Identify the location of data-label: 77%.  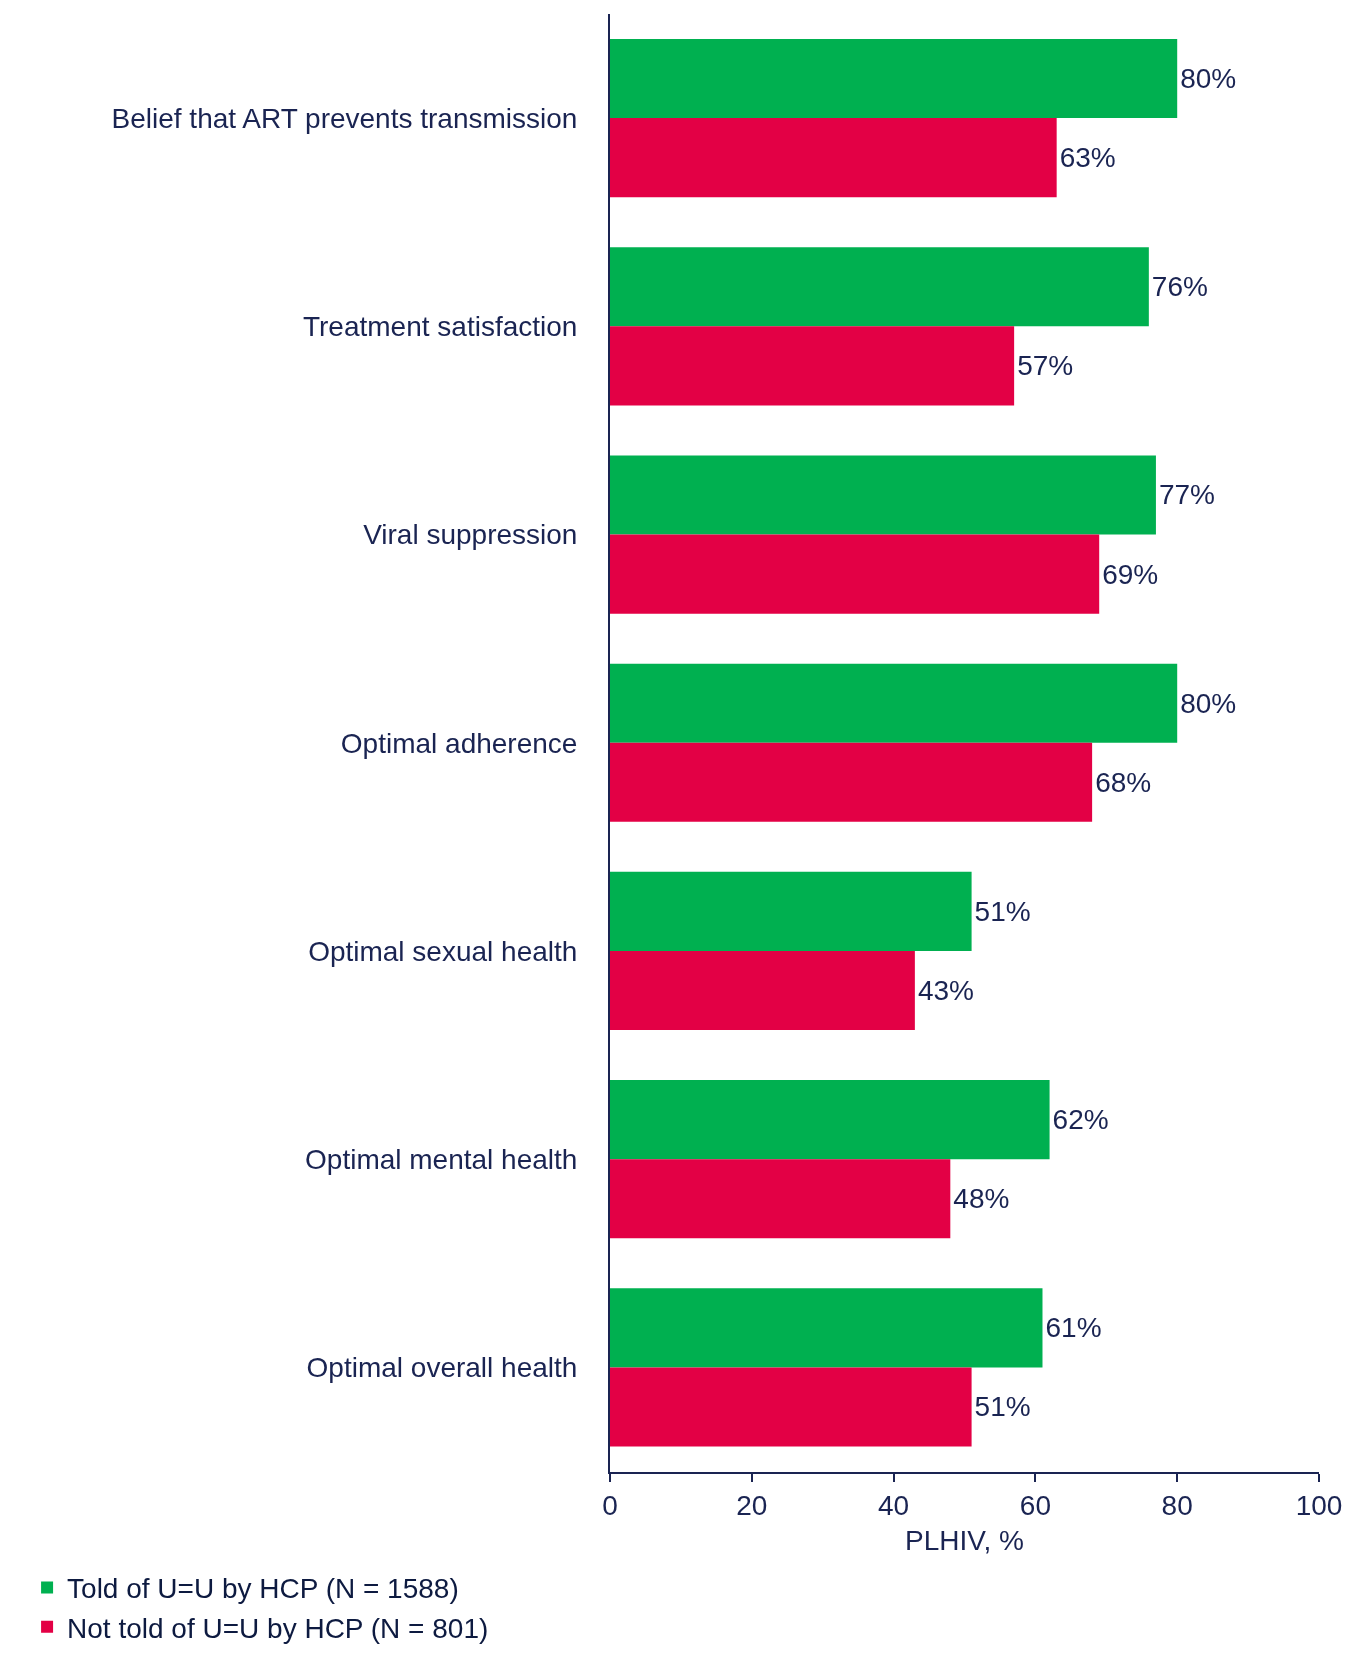
(1186, 495).